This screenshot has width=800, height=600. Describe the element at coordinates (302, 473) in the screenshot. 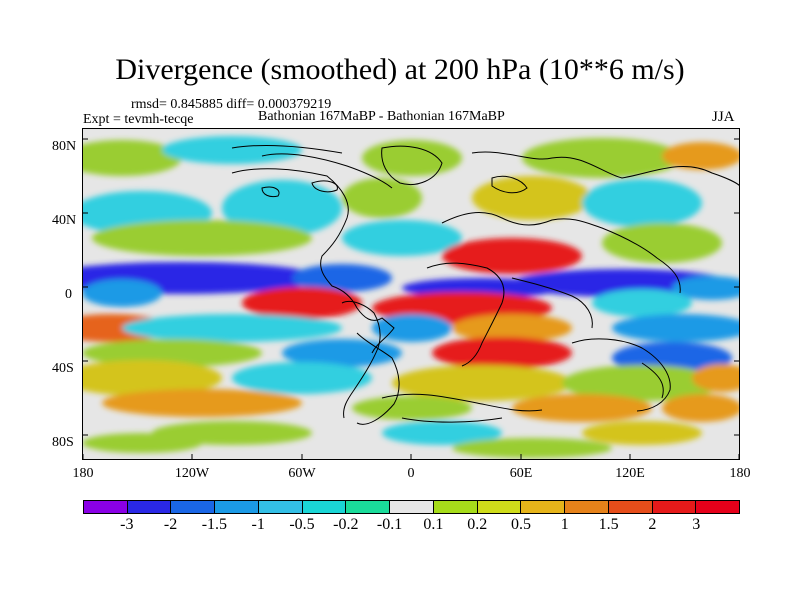

I see `lon-label-60w: 60W` at that location.